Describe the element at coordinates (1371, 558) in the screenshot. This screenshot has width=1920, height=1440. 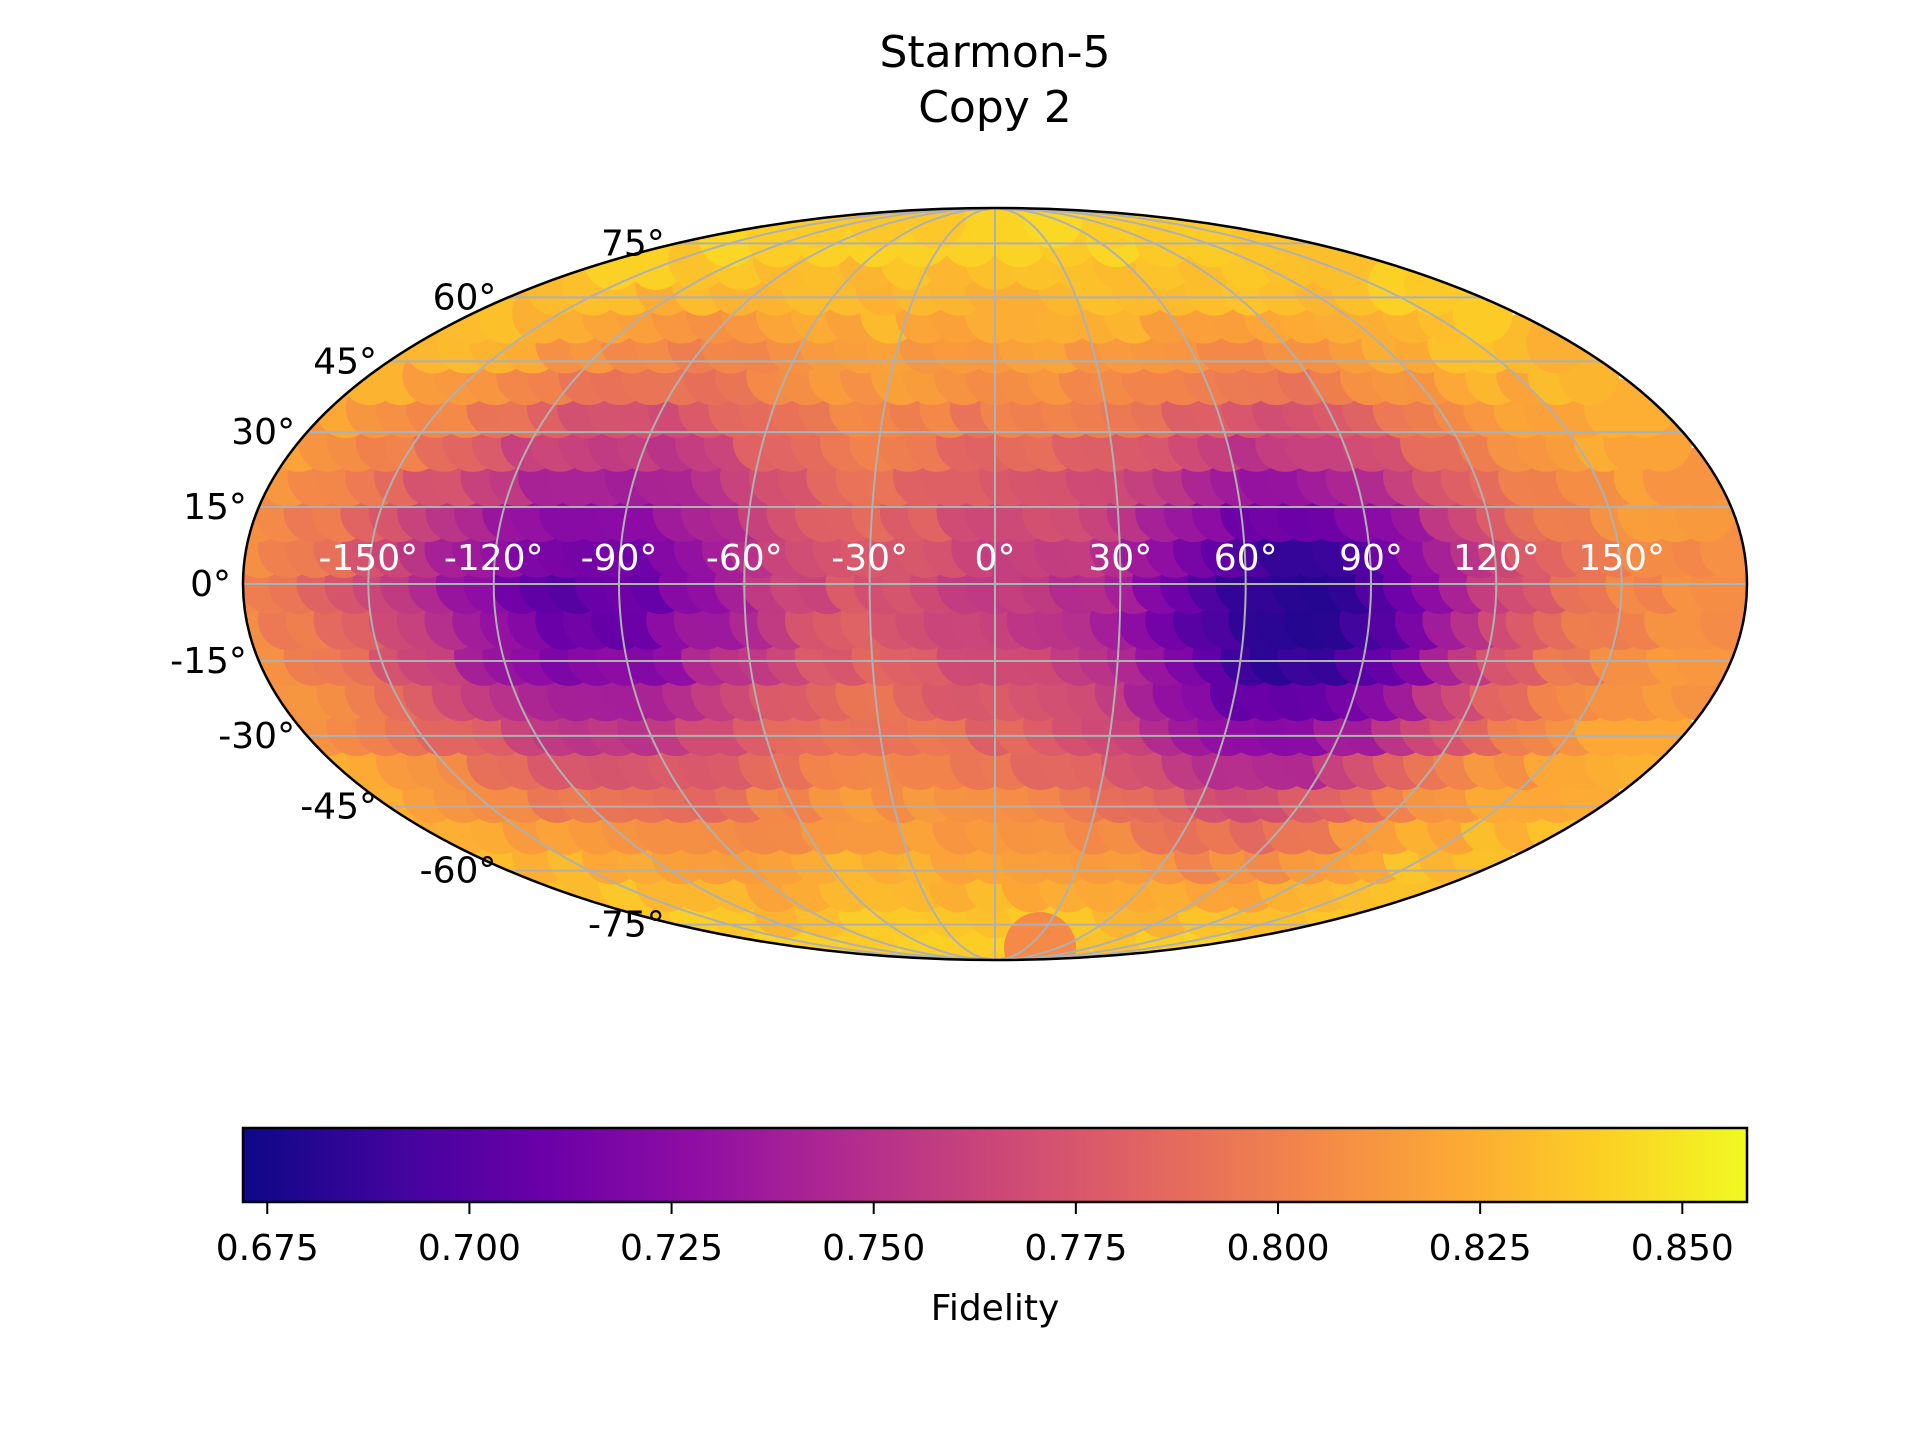
I see `longitude-tick-label: 90°` at that location.